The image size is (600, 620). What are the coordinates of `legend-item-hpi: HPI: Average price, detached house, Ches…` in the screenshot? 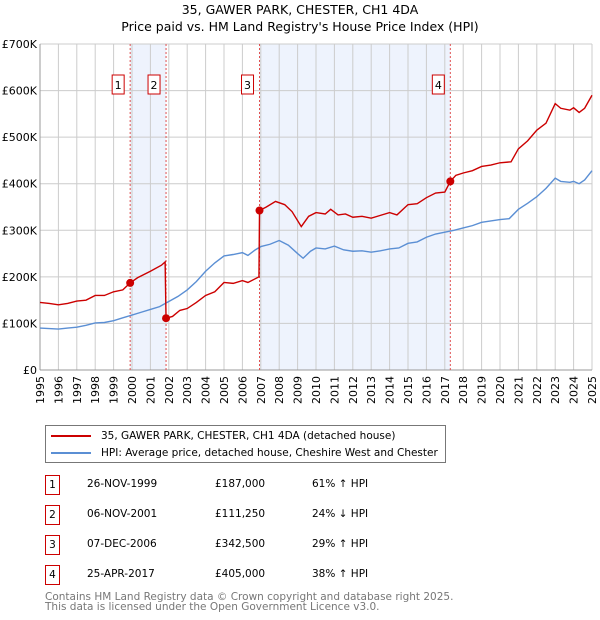 It's located at (242, 453).